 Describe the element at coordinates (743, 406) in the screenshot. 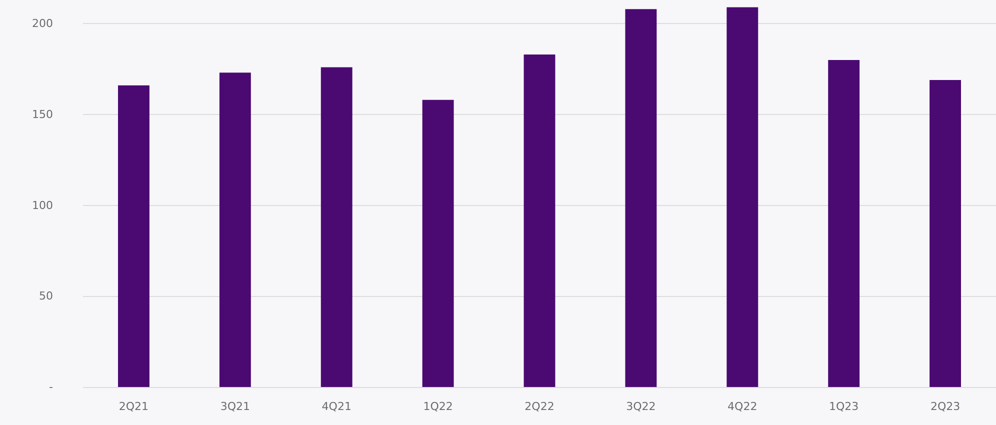

I see `x-tick-label: 4Q22` at that location.